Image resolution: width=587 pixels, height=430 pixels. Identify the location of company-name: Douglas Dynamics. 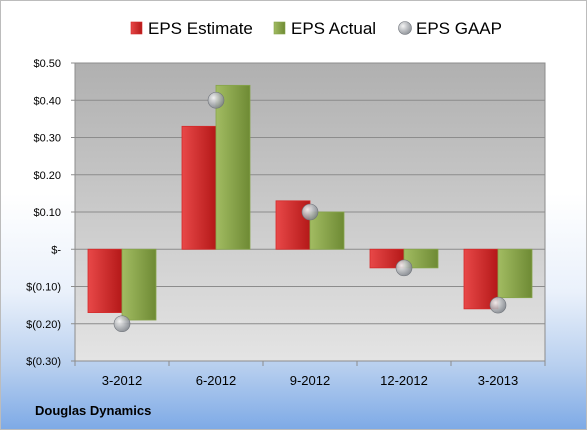
(93, 410).